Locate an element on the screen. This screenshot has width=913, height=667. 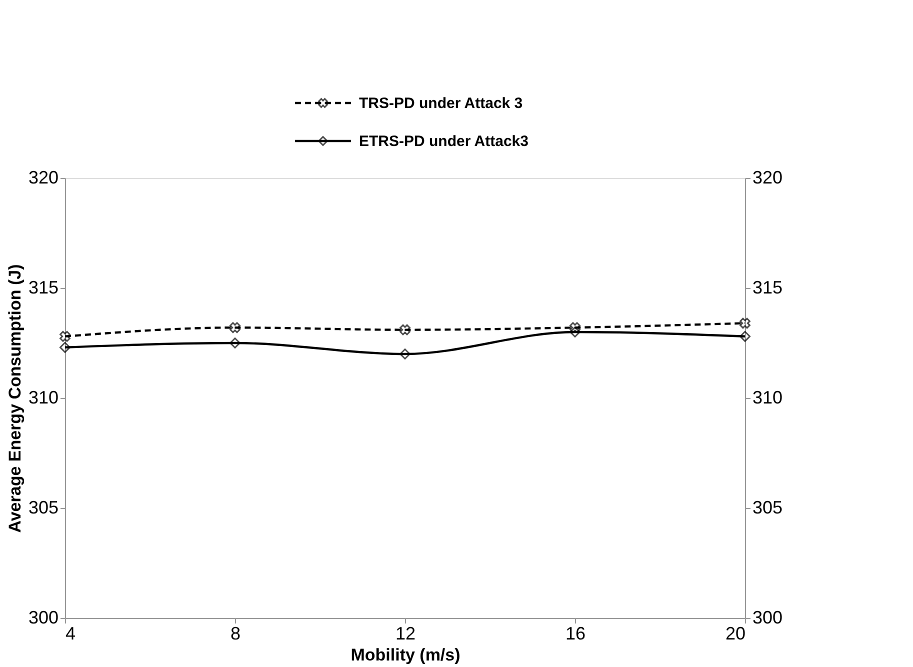
y2-tick-label: 315 is located at coordinates (767, 288).